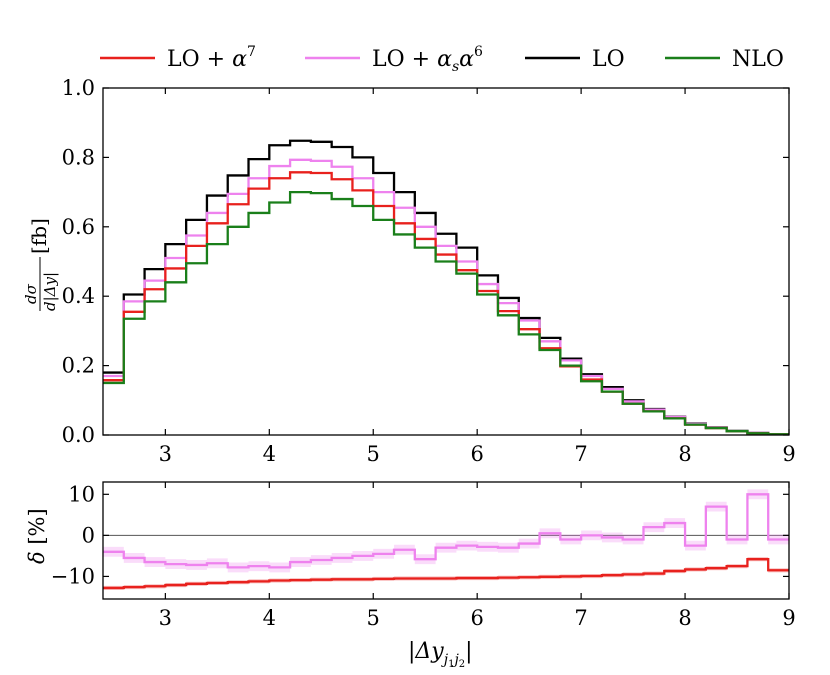  I want to click on upper-ytick-label-0-0: 0.0, so click(78, 435).